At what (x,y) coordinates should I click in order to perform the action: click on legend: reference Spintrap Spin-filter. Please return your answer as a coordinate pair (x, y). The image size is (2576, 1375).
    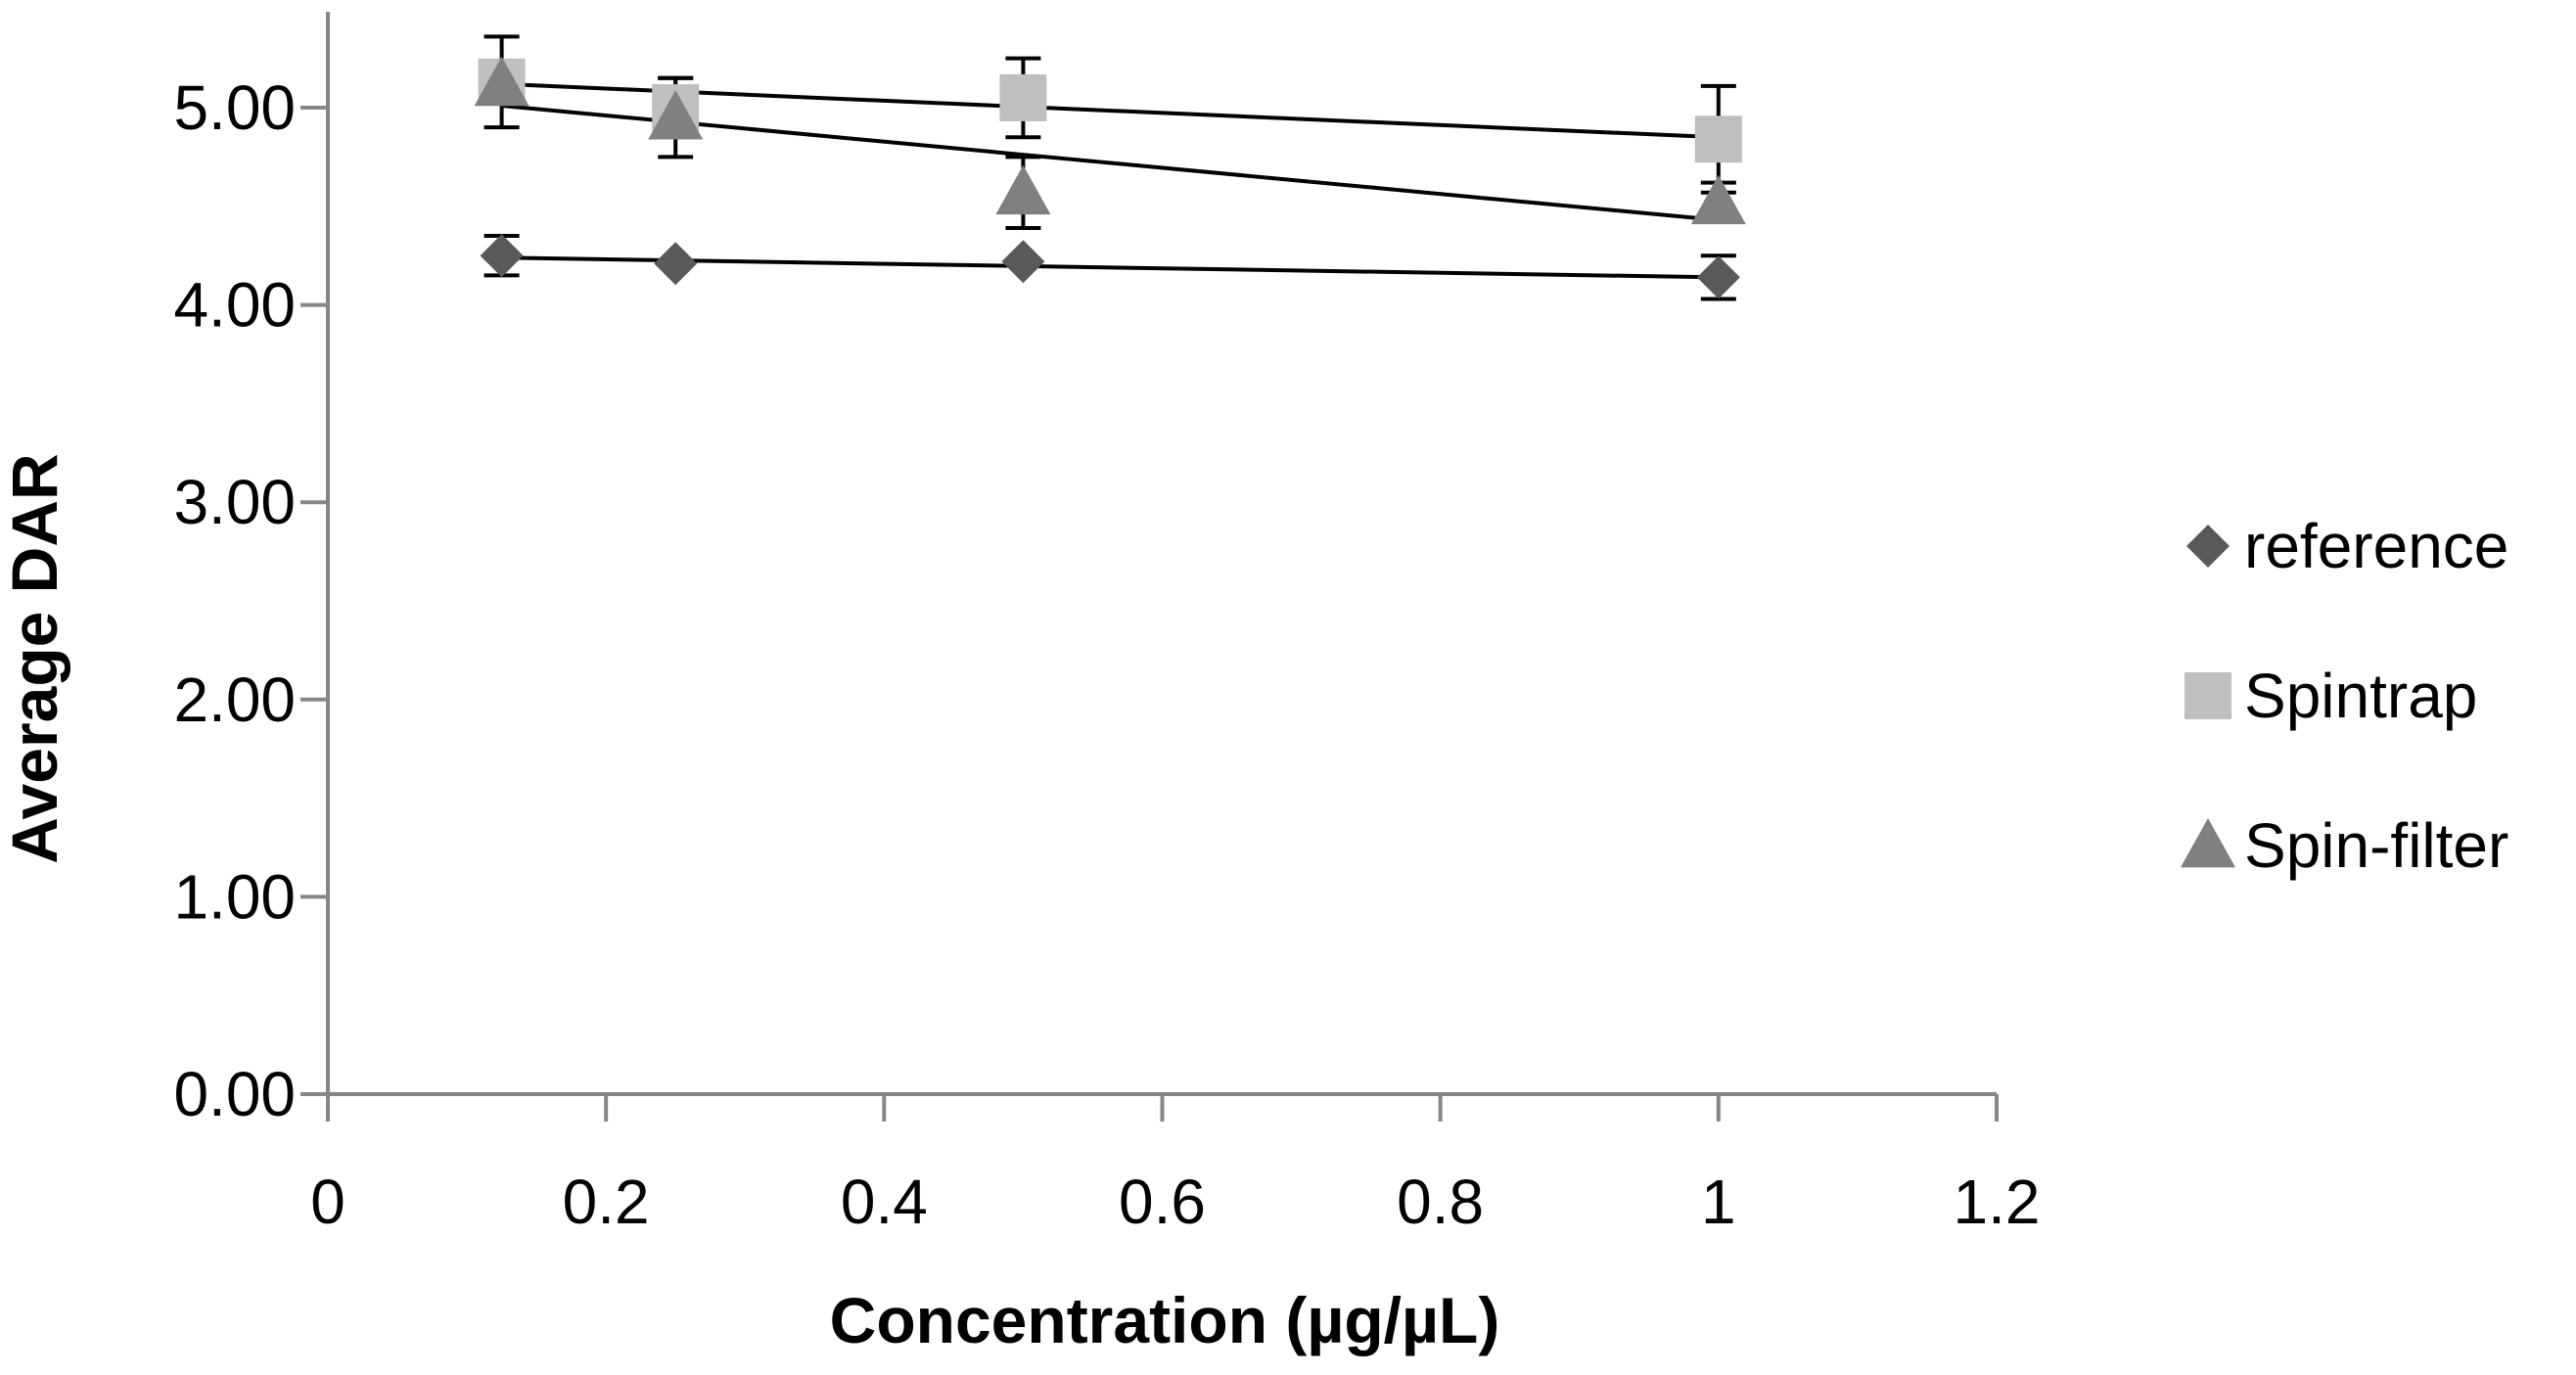
    Looking at the image, I should click on (2344, 696).